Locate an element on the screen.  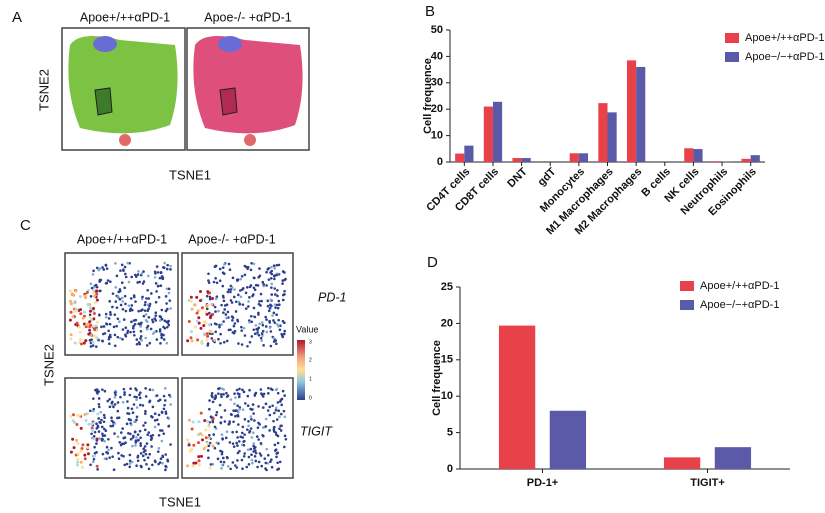
y-tick-label: 20 is located at coordinates (447, 323).